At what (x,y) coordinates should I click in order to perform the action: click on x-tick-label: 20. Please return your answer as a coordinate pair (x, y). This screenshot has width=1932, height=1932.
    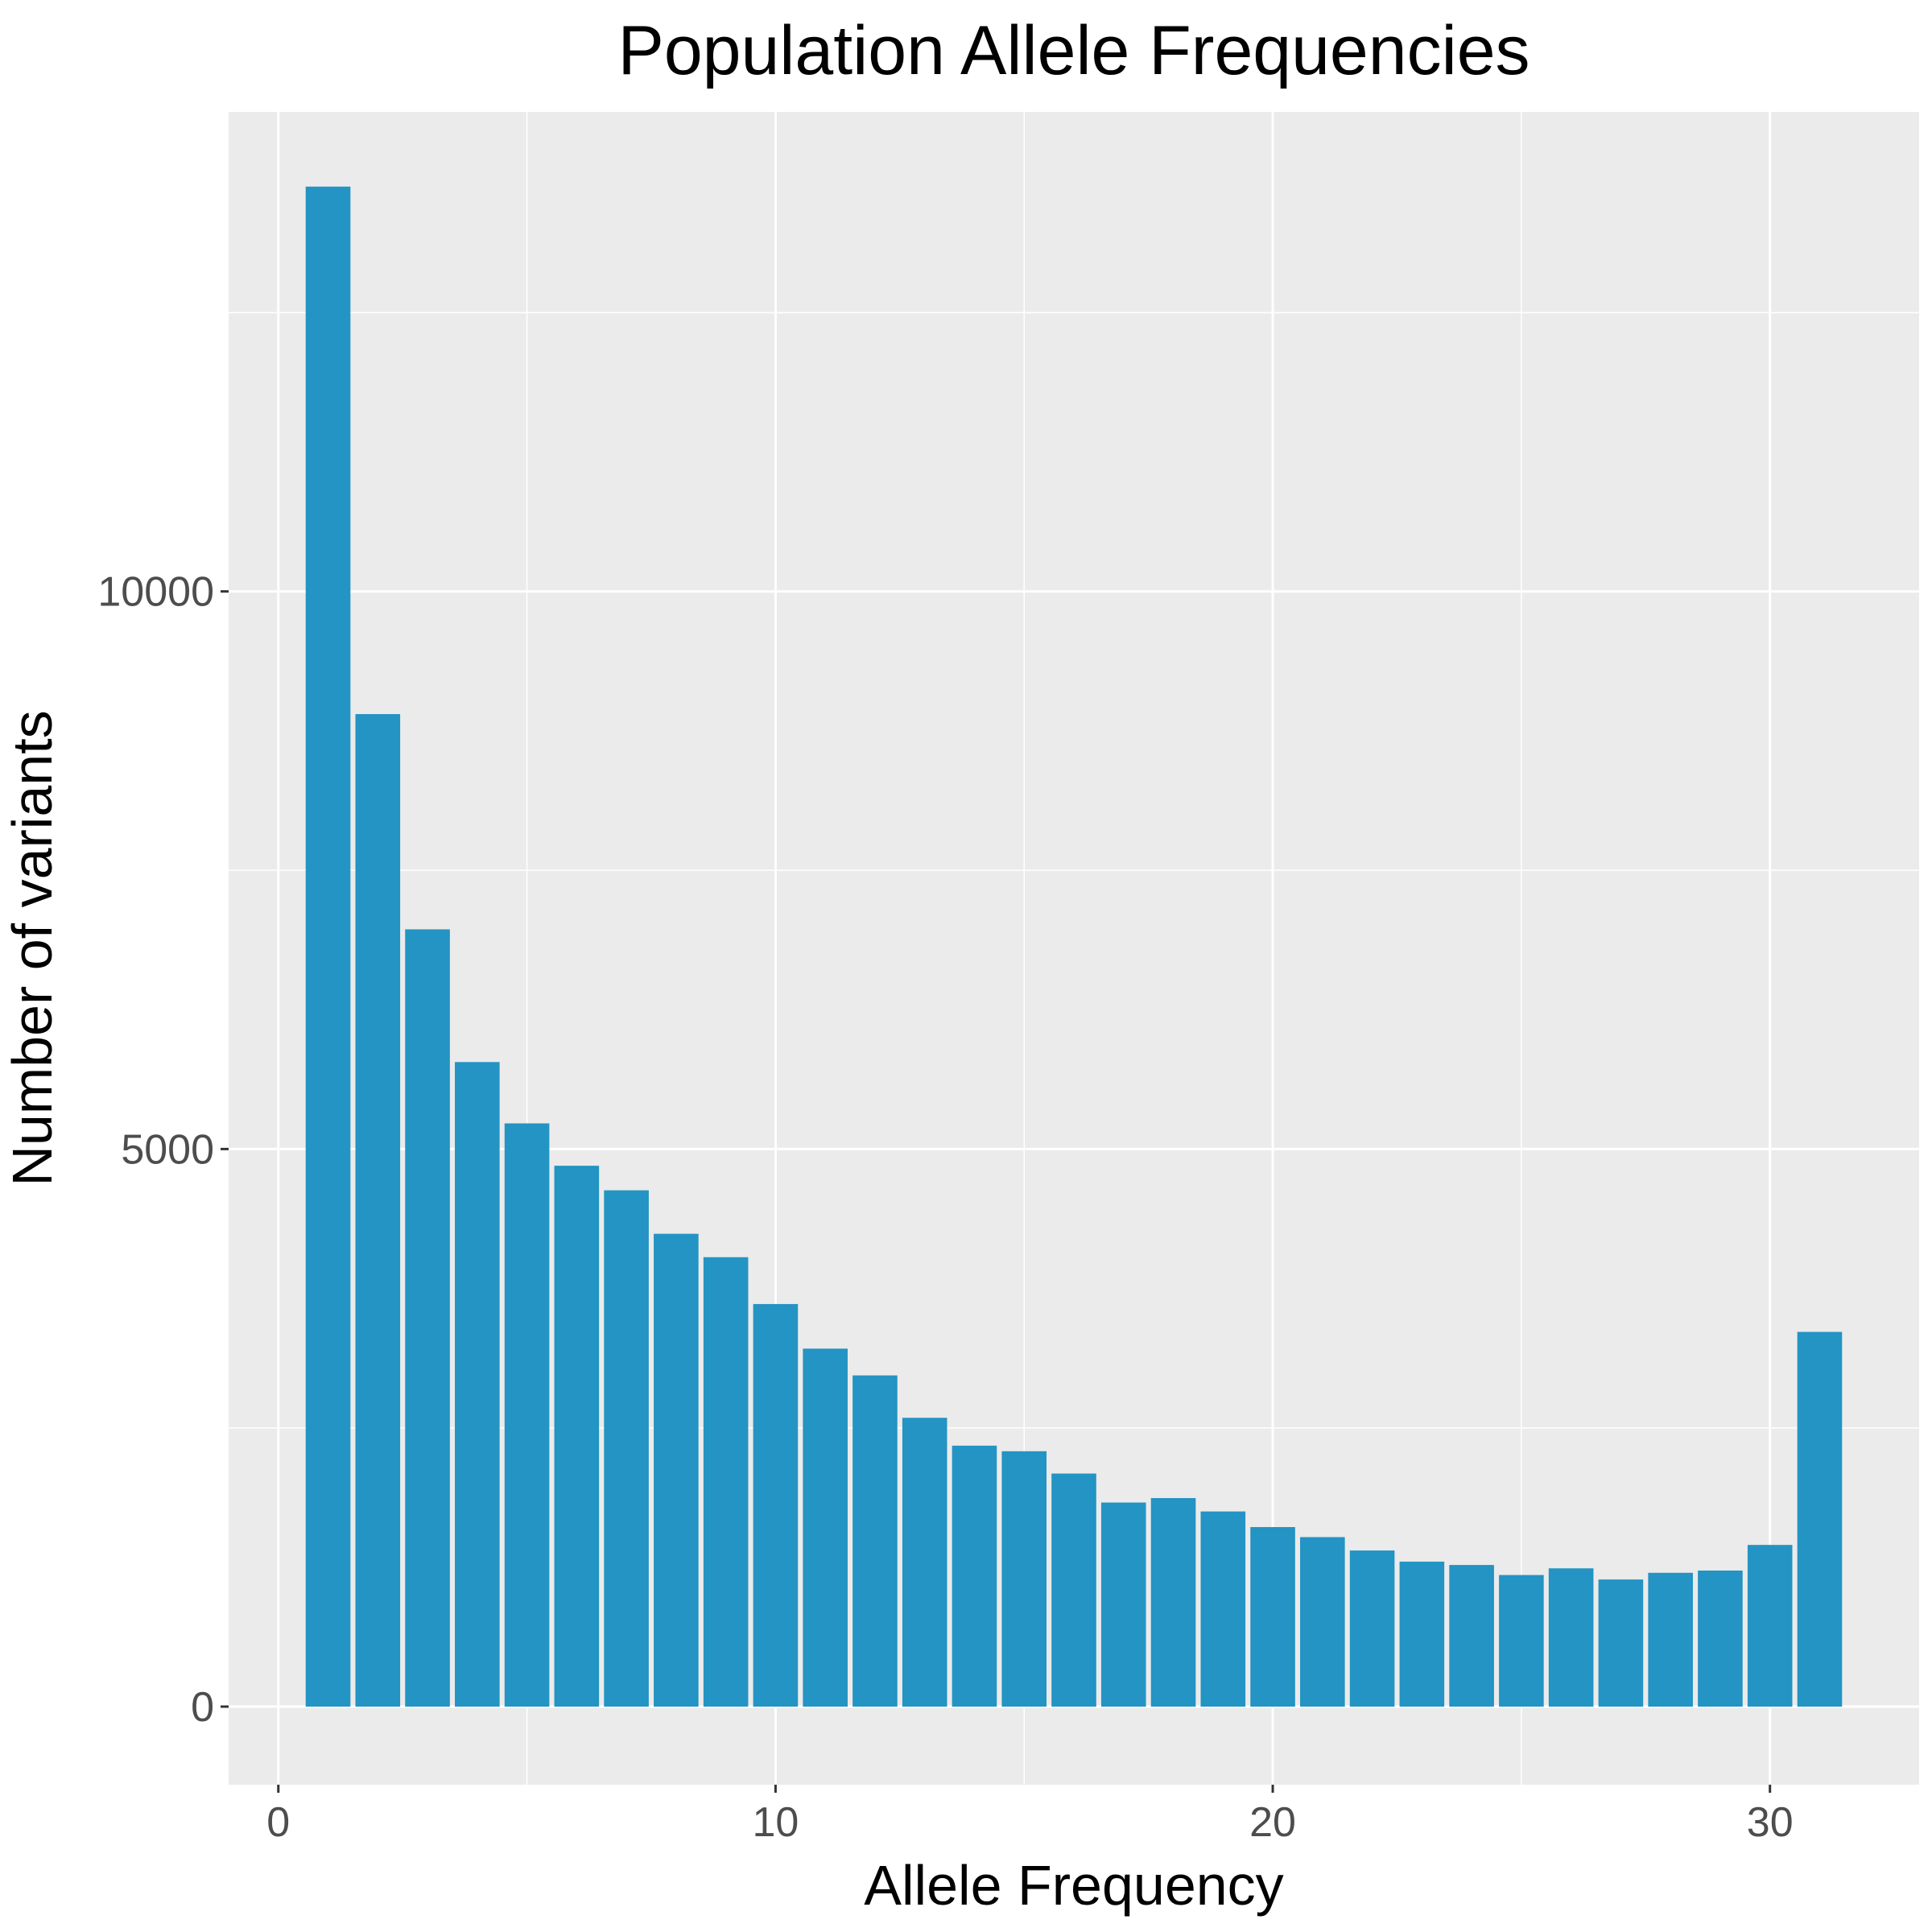
    Looking at the image, I should click on (1272, 1822).